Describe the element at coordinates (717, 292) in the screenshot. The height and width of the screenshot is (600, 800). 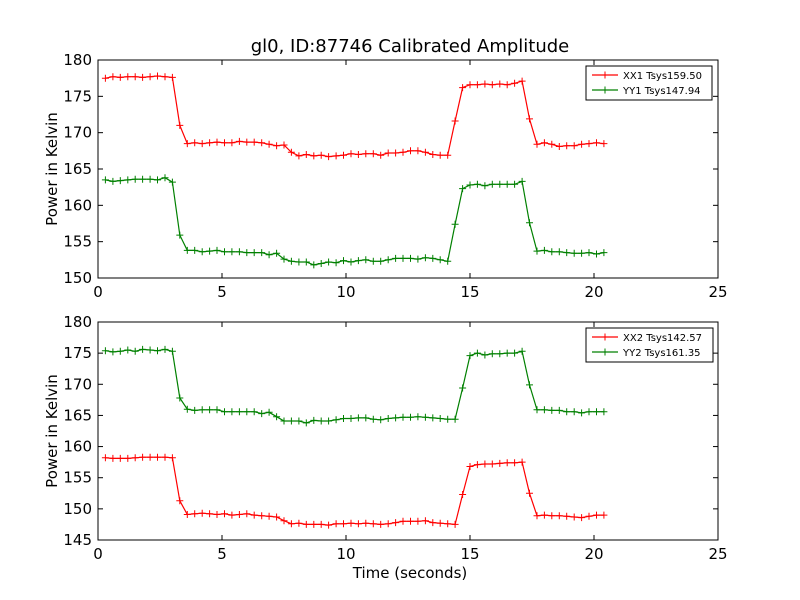
I see `x-tick-label: 25` at that location.